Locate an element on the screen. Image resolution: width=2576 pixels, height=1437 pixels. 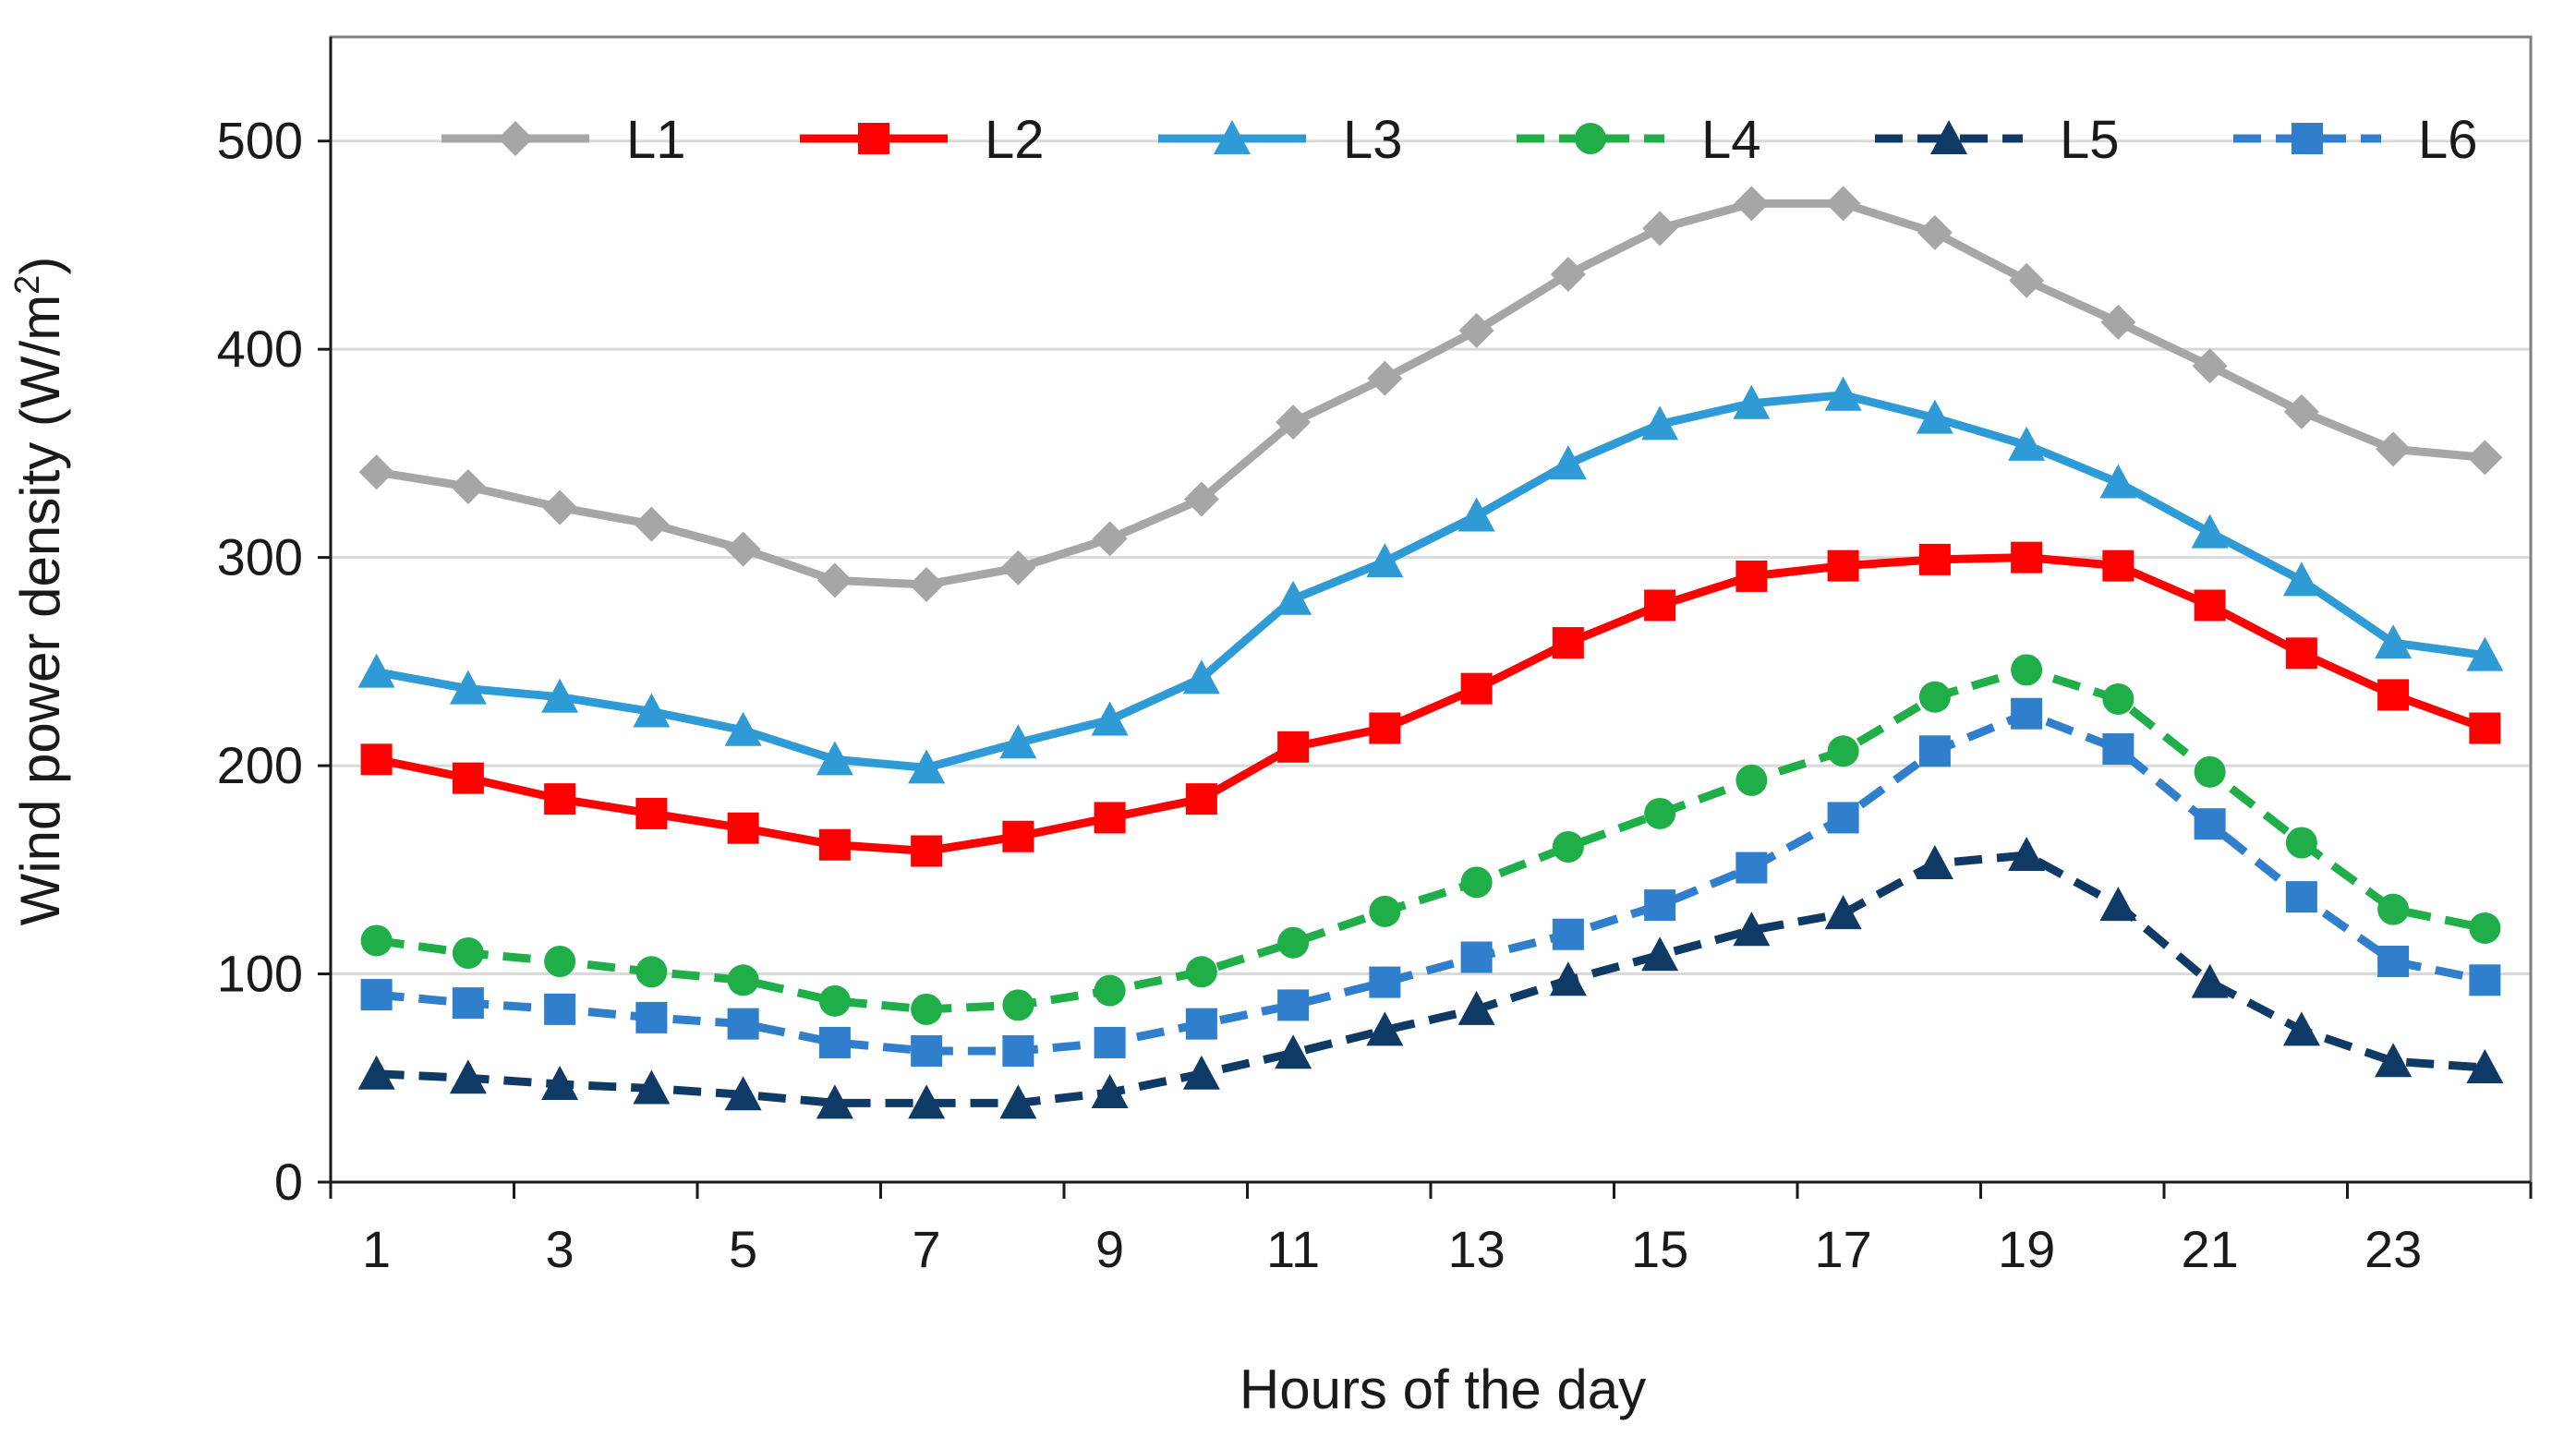
x-tick-label-15: 15 is located at coordinates (1659, 1249).